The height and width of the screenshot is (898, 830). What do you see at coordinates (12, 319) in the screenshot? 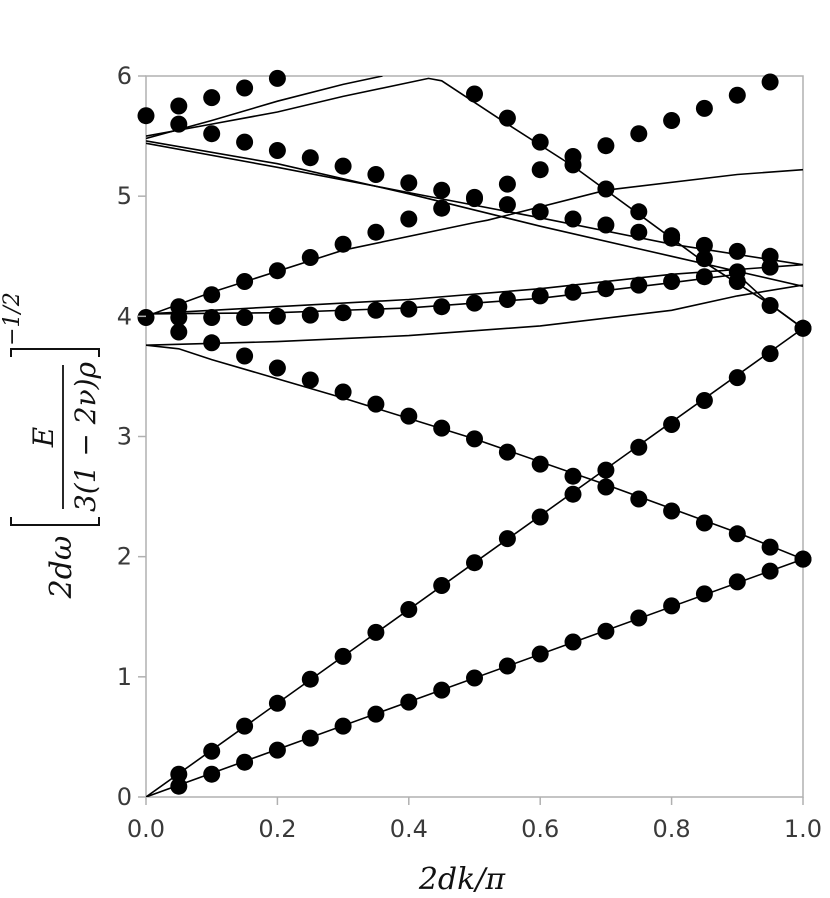
I see `y-label-exponent: −1/2` at bounding box center [12, 319].